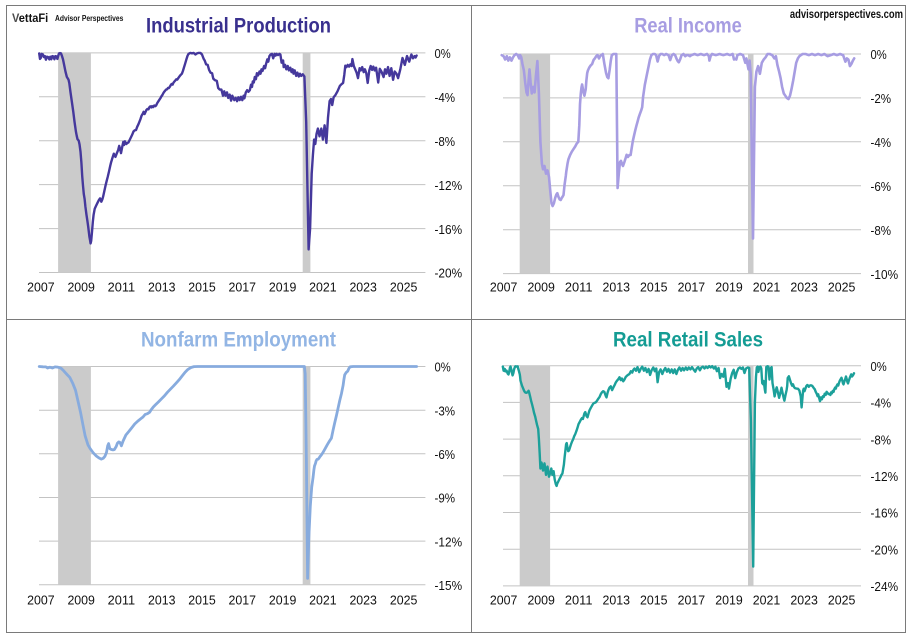 This screenshot has width=914, height=642. Describe the element at coordinates (445, 410) in the screenshot. I see `svg-text: -3%` at that location.